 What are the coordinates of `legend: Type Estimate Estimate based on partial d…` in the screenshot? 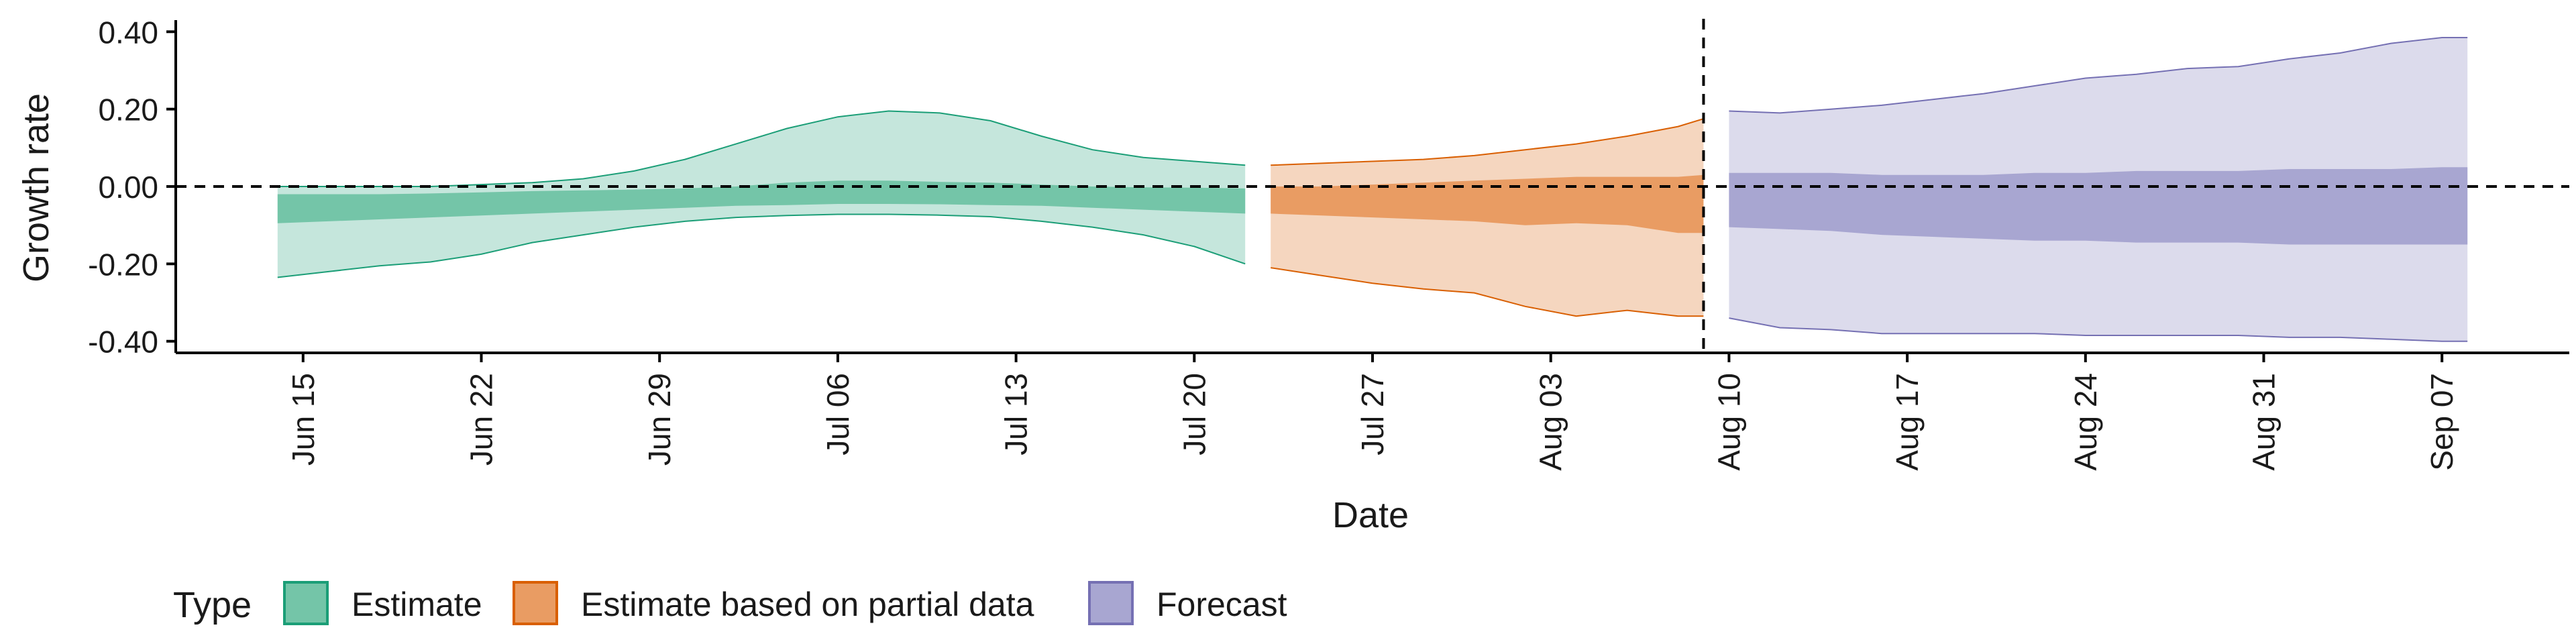 It's located at (730, 603).